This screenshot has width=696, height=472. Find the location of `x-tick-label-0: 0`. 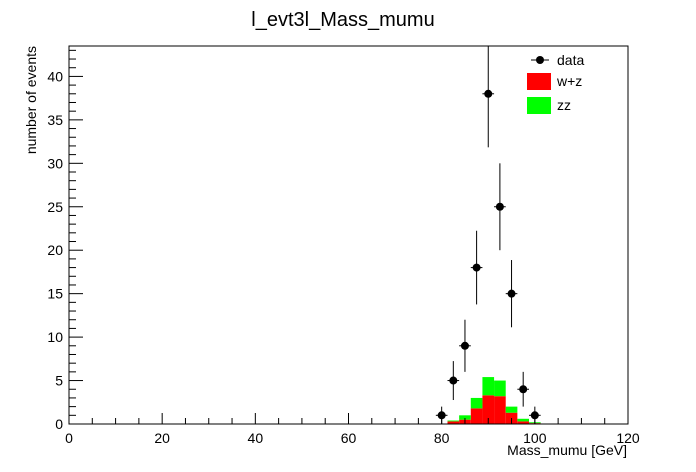

x-tick-label-0: 0 is located at coordinates (69, 438).